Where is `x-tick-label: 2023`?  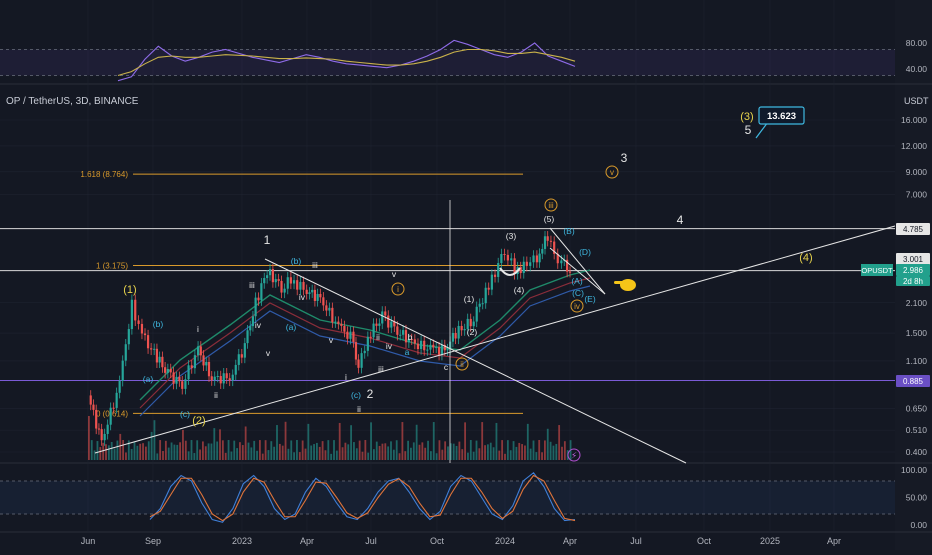
x-tick-label: 2023 is located at coordinates (242, 541).